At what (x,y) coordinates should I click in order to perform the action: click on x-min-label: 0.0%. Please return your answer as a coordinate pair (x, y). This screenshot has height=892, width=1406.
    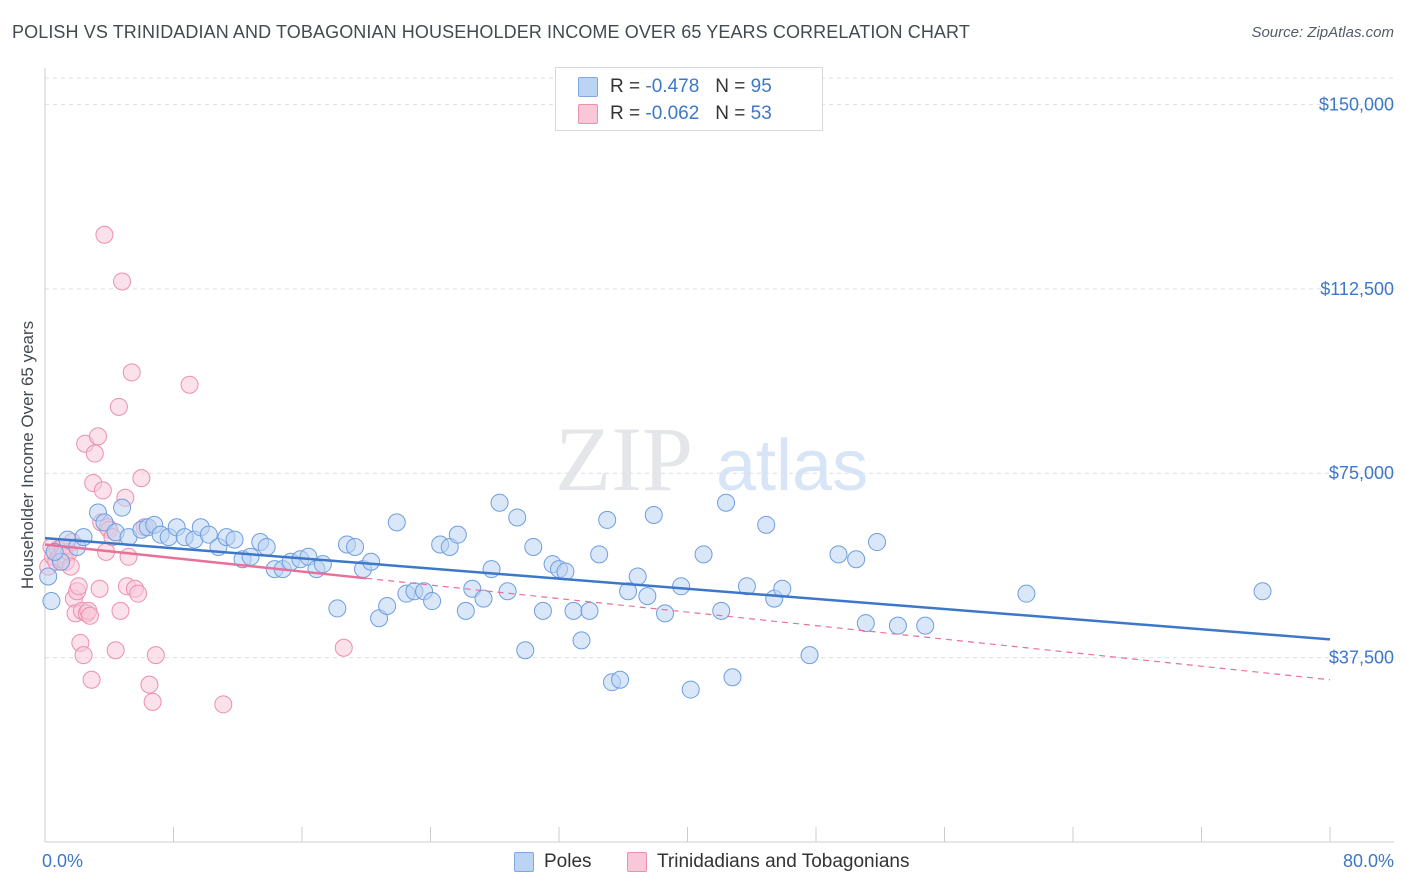
    Looking at the image, I should click on (63, 861).